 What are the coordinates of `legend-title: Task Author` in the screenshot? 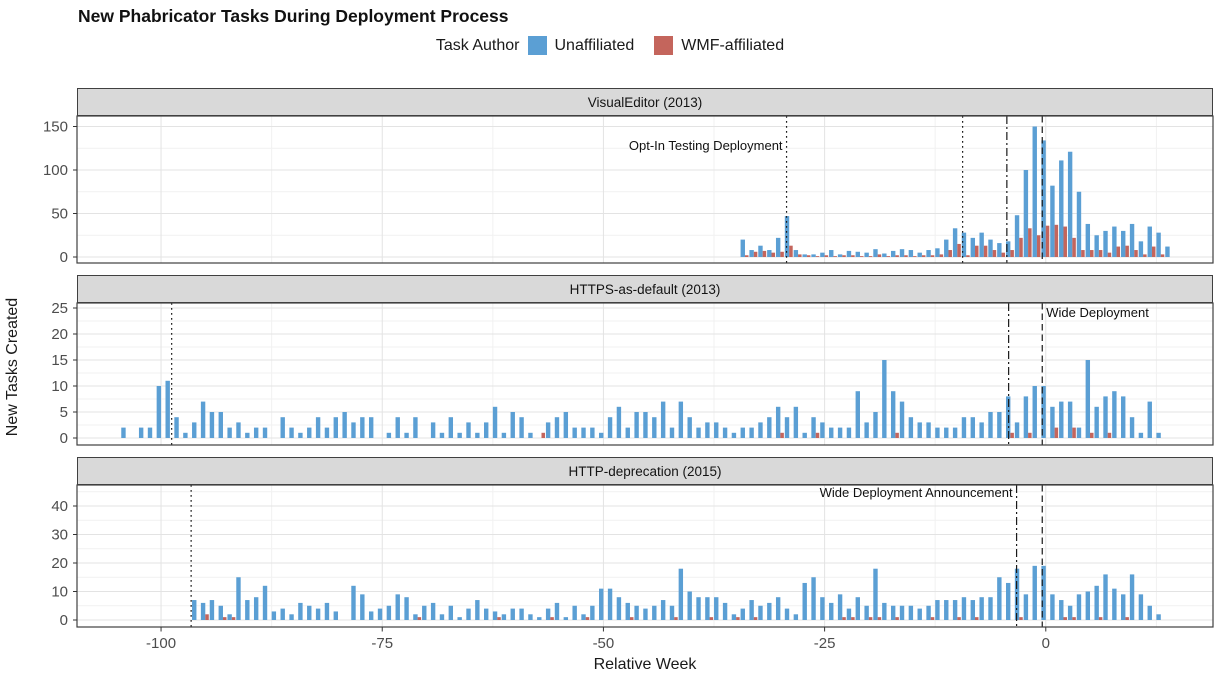 It's located at (477, 45).